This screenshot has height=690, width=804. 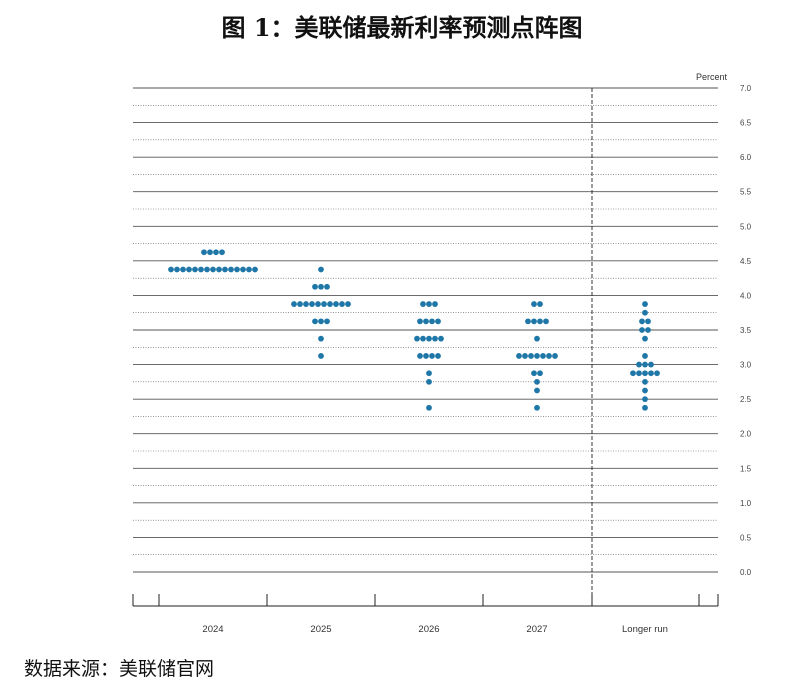 What do you see at coordinates (746, 88) in the screenshot?
I see `y-tick-label: 7.0` at bounding box center [746, 88].